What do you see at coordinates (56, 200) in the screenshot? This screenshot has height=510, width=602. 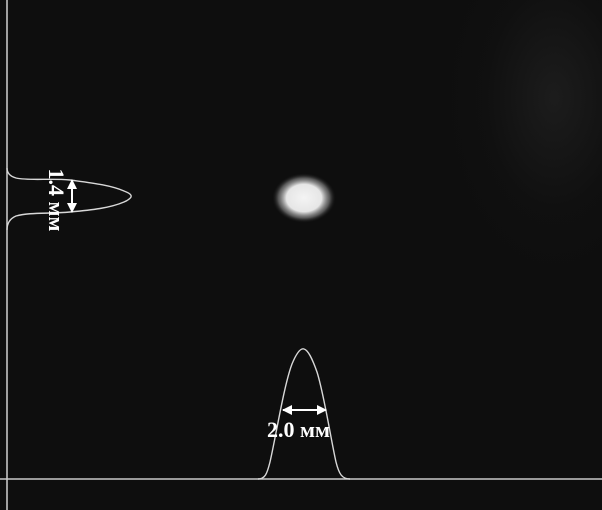 I see `vertical-width-label: 1.4 мм` at bounding box center [56, 200].